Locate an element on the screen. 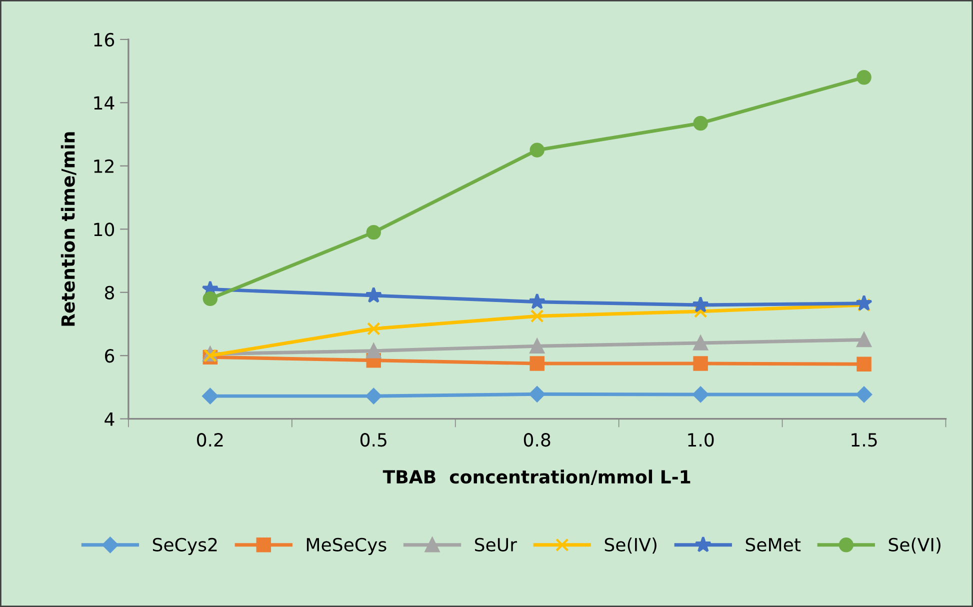 This screenshot has height=607, width=973. legend-label: SeUr is located at coordinates (496, 545).